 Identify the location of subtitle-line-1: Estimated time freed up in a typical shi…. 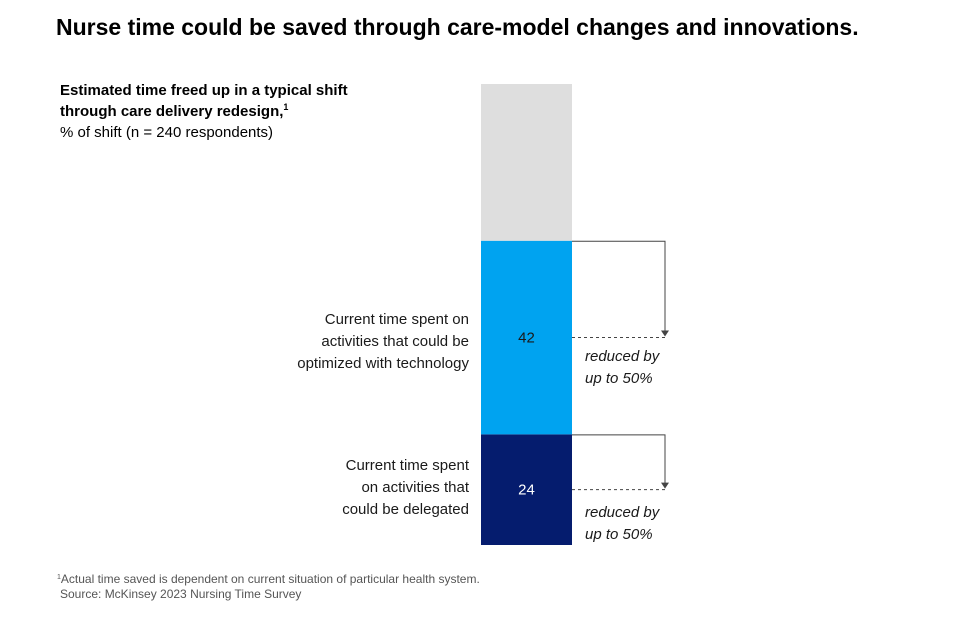
(204, 90).